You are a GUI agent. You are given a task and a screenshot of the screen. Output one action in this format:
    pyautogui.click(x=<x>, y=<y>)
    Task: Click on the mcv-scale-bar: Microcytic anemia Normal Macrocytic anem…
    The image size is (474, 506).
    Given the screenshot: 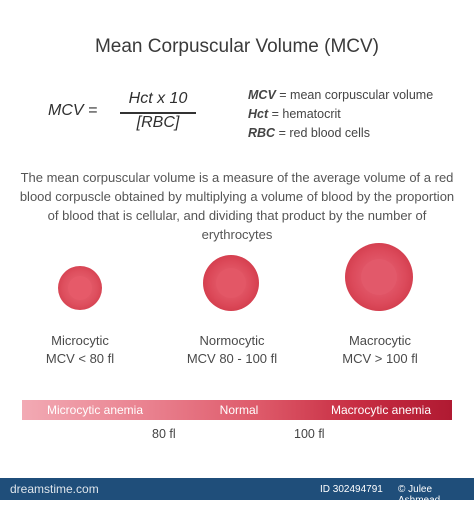 What is the action you would take?
    pyautogui.click(x=237, y=410)
    